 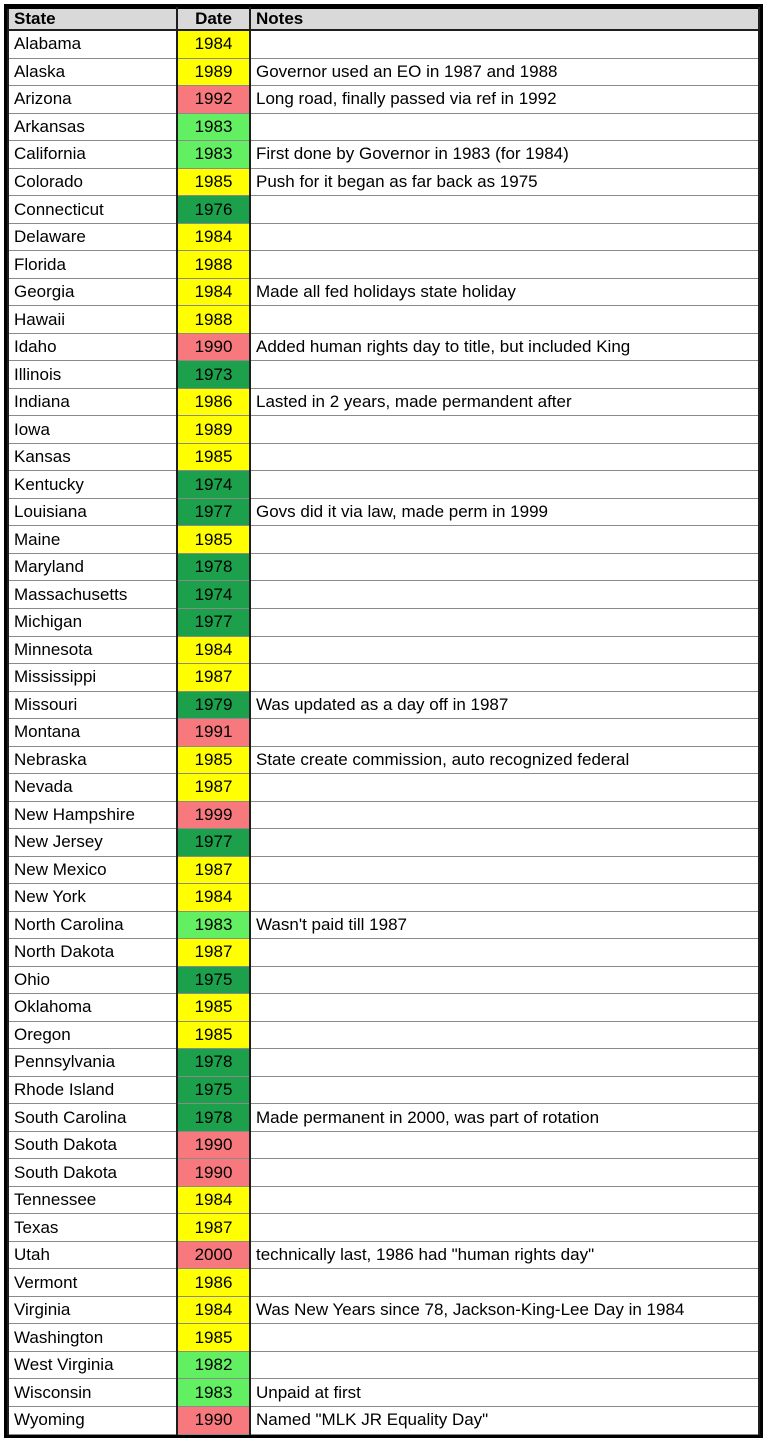 What do you see at coordinates (92, 650) in the screenshot?
I see `state-cell: Minnesota` at bounding box center [92, 650].